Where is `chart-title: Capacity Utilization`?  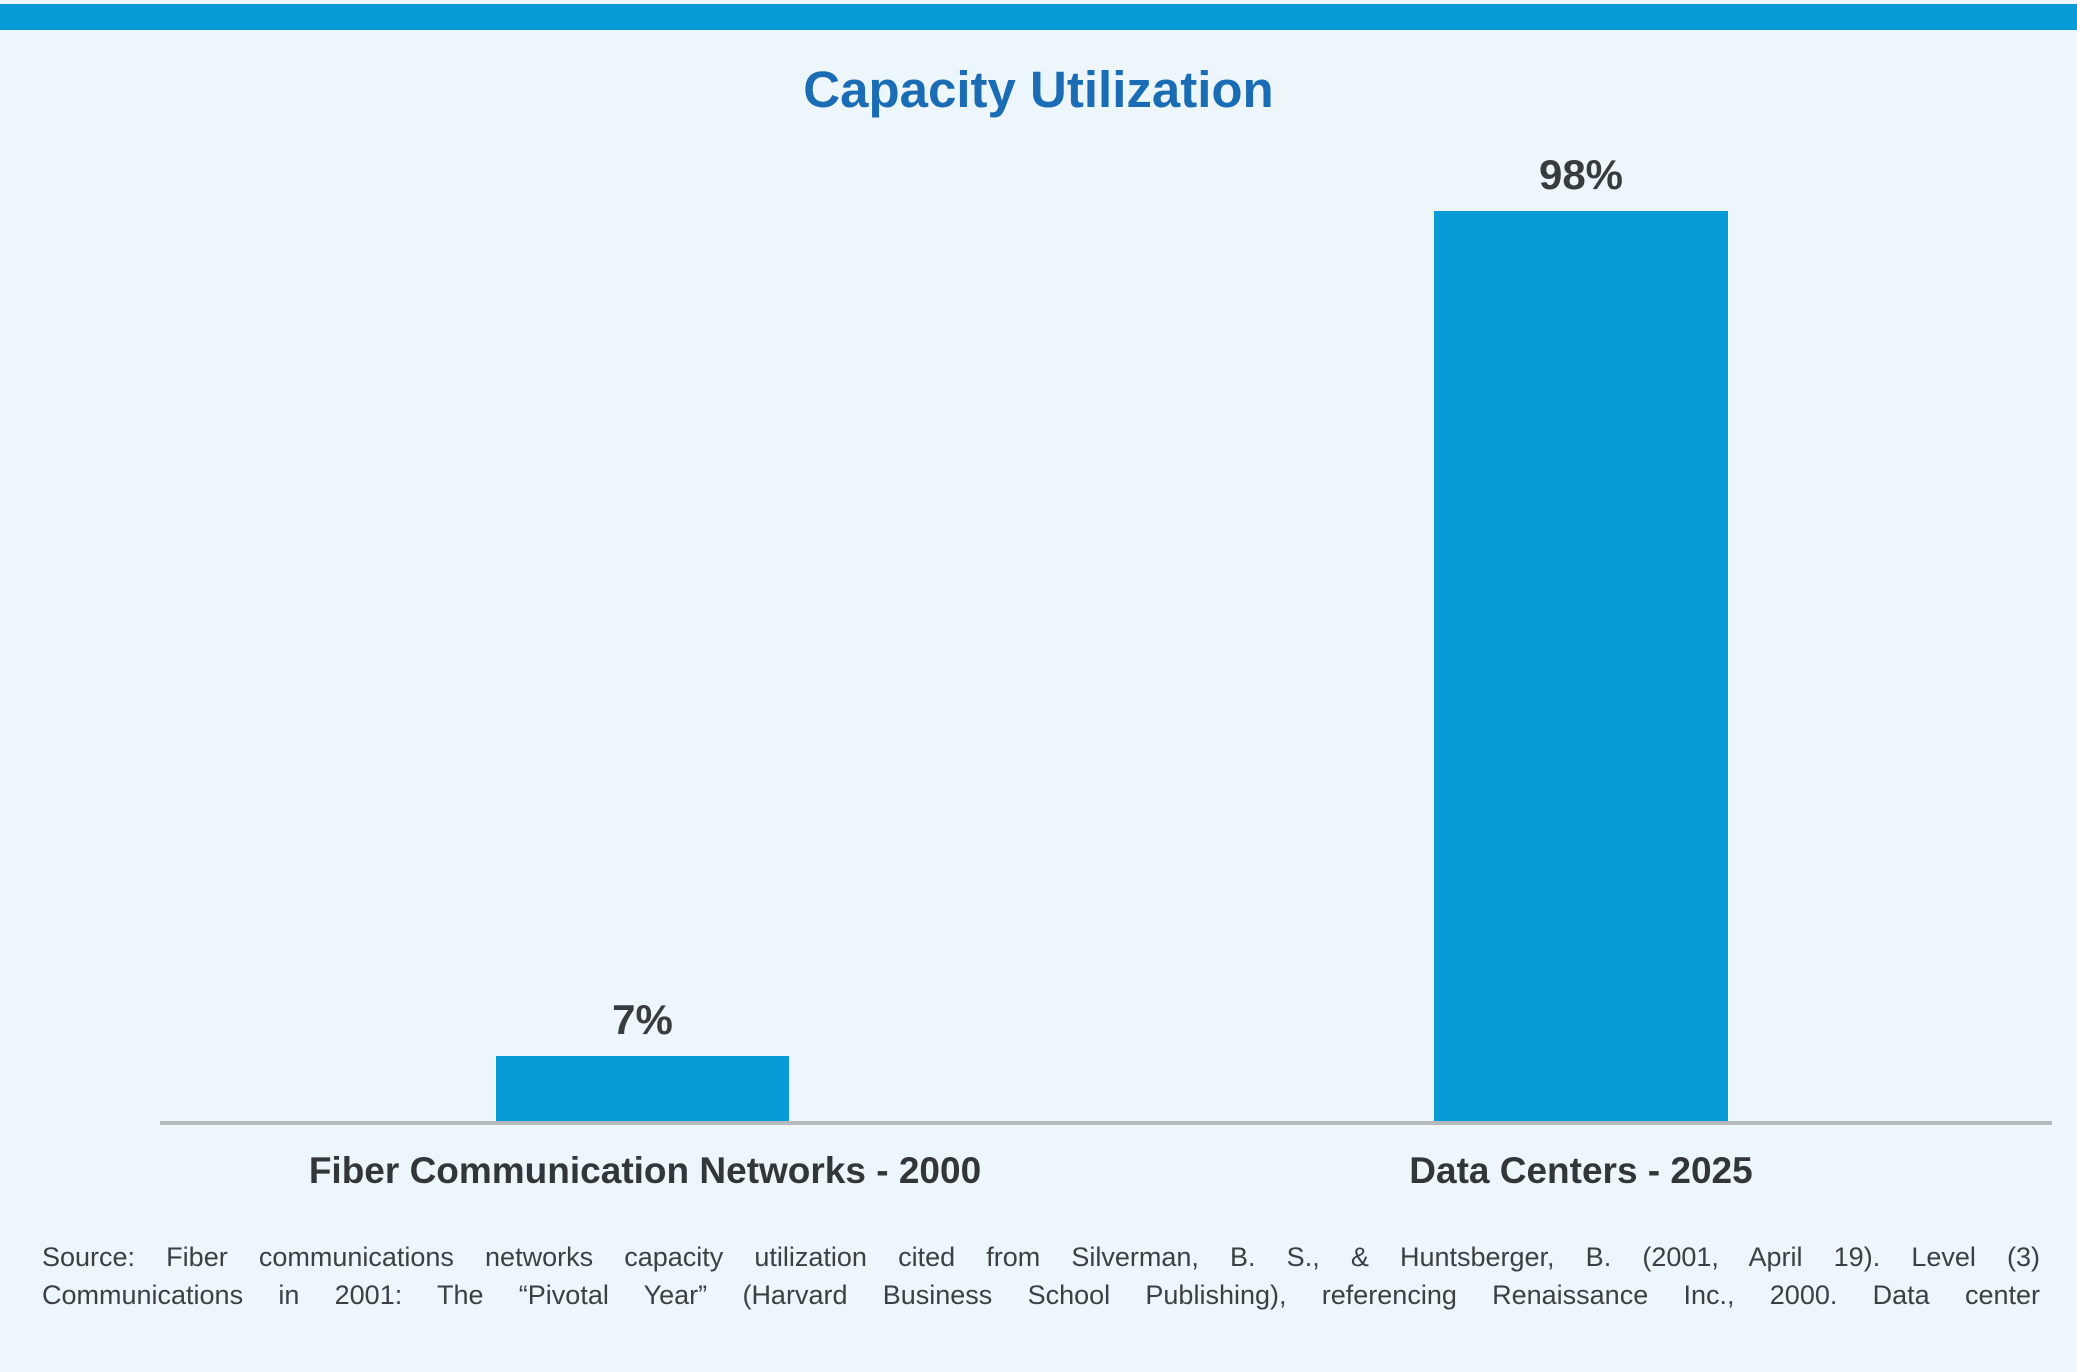
chart-title: Capacity Utilization is located at coordinates (1038, 89).